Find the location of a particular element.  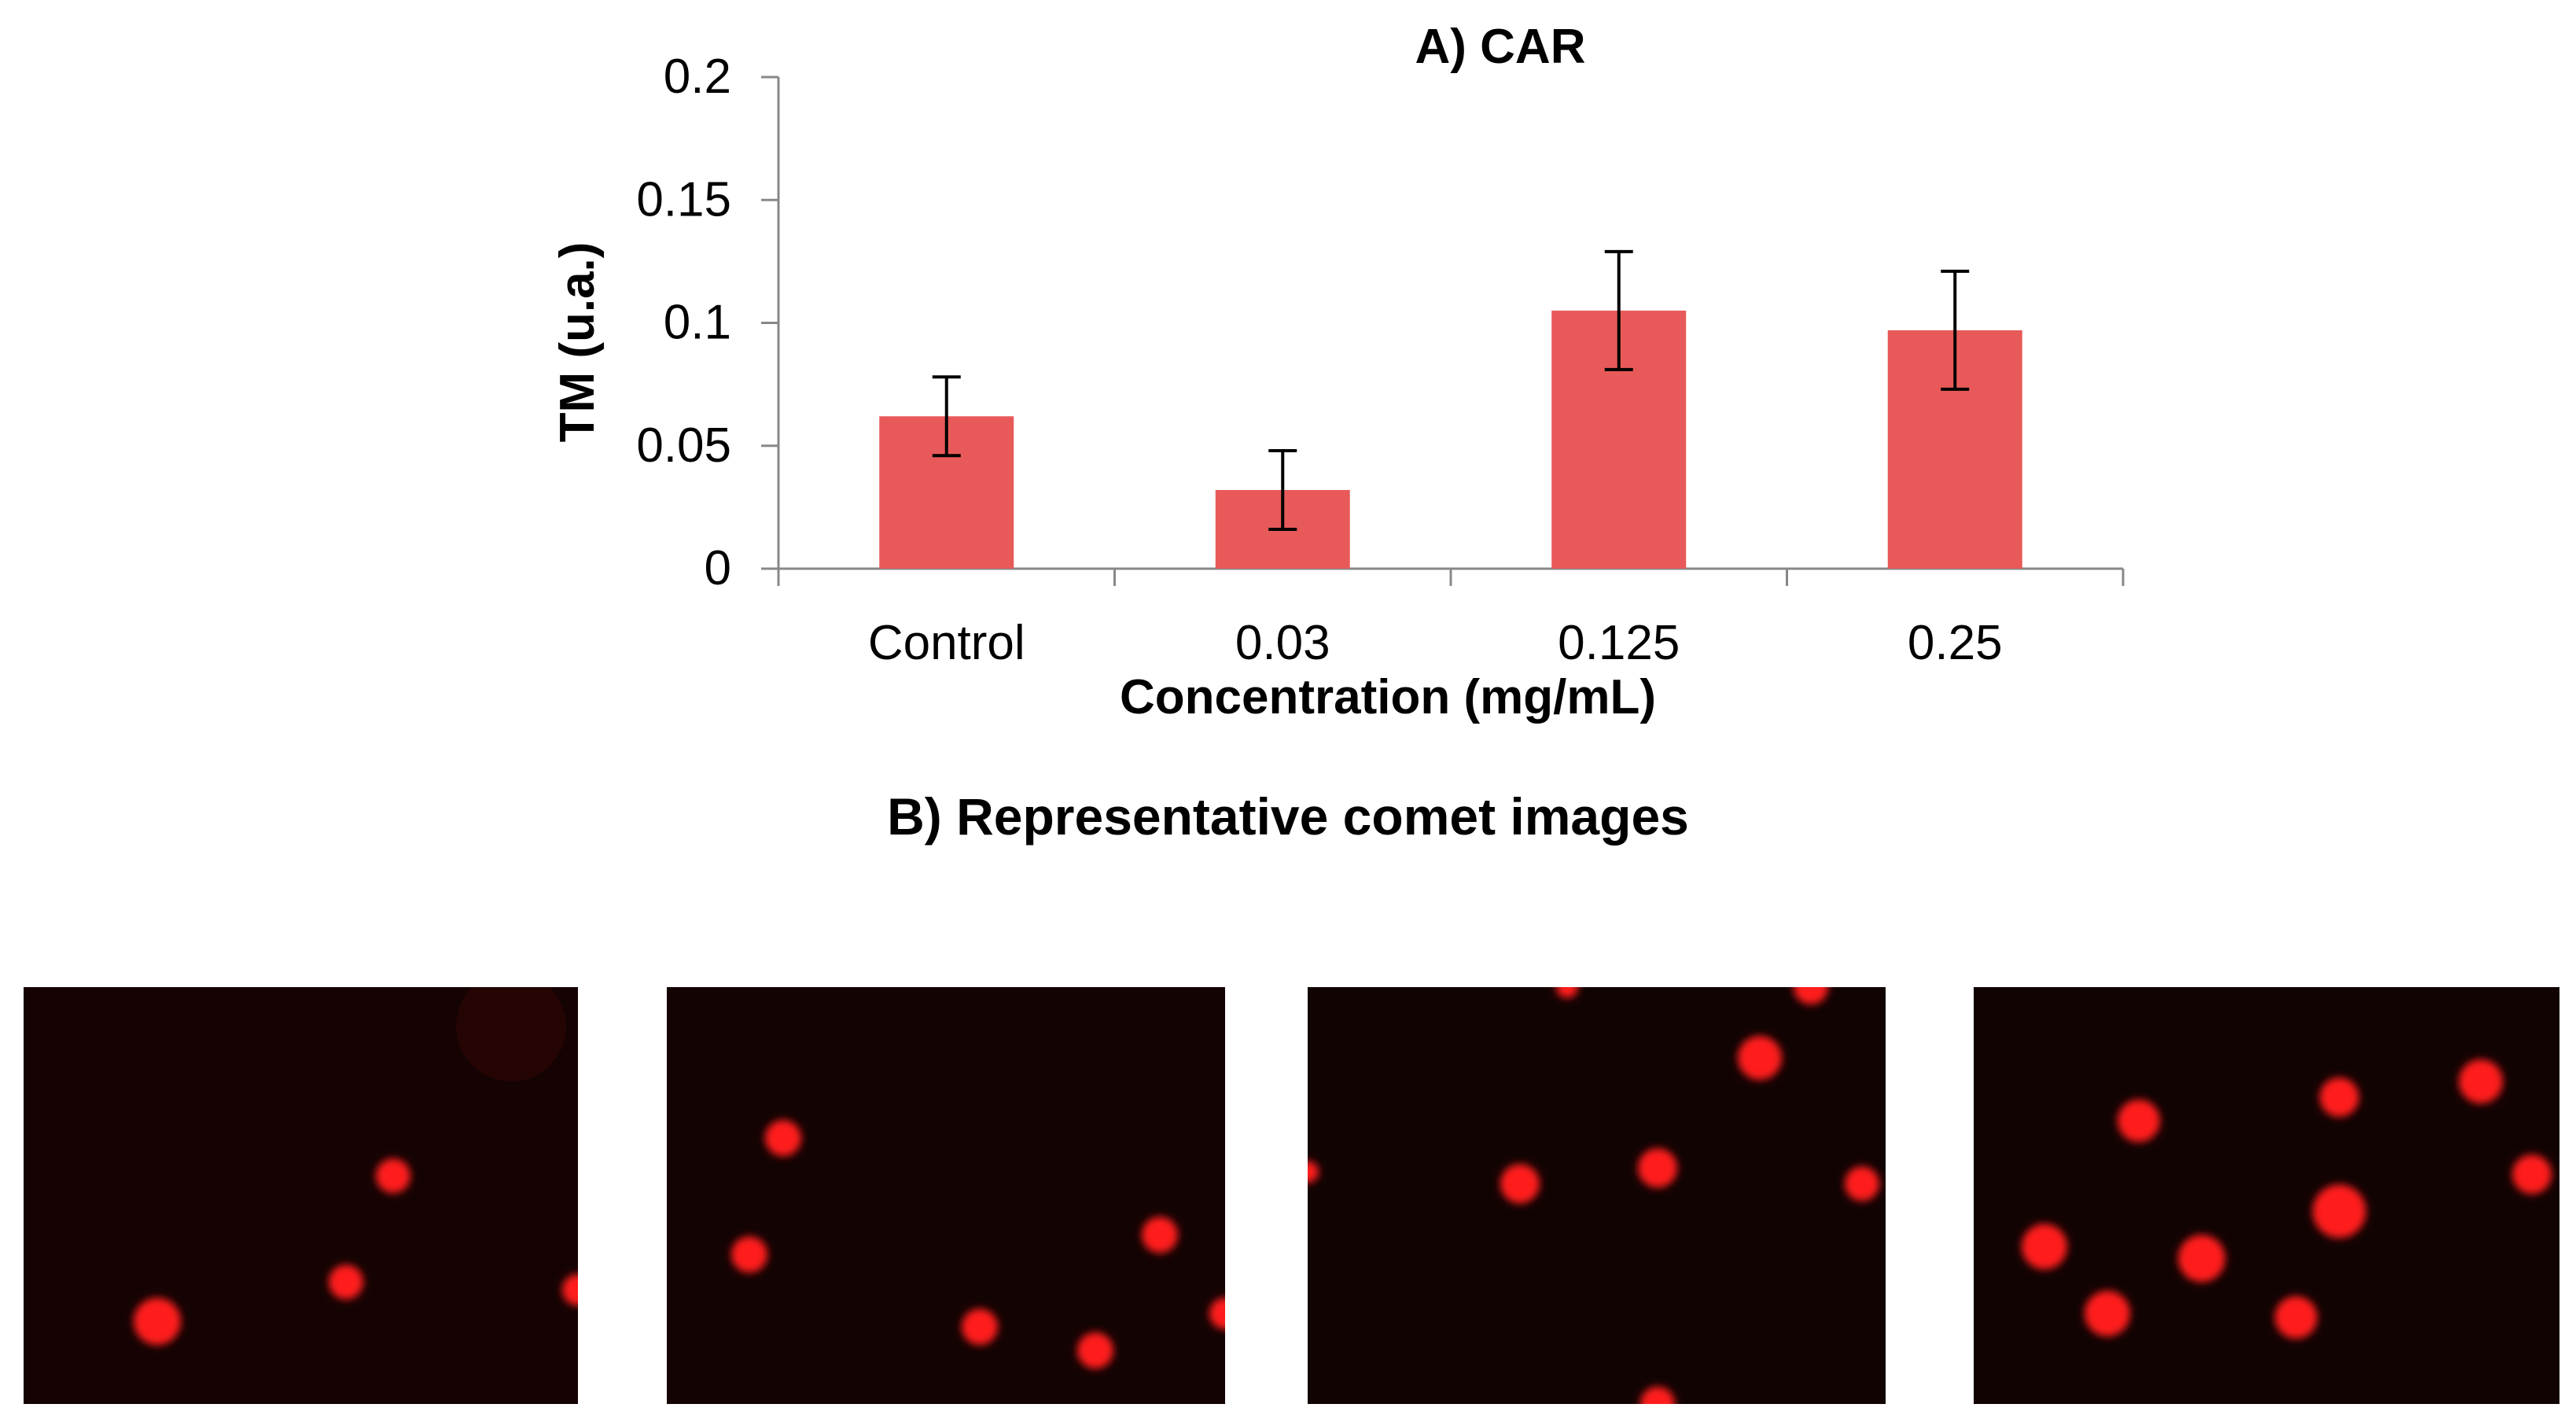

x-tick-label: Control is located at coordinates (946, 643).